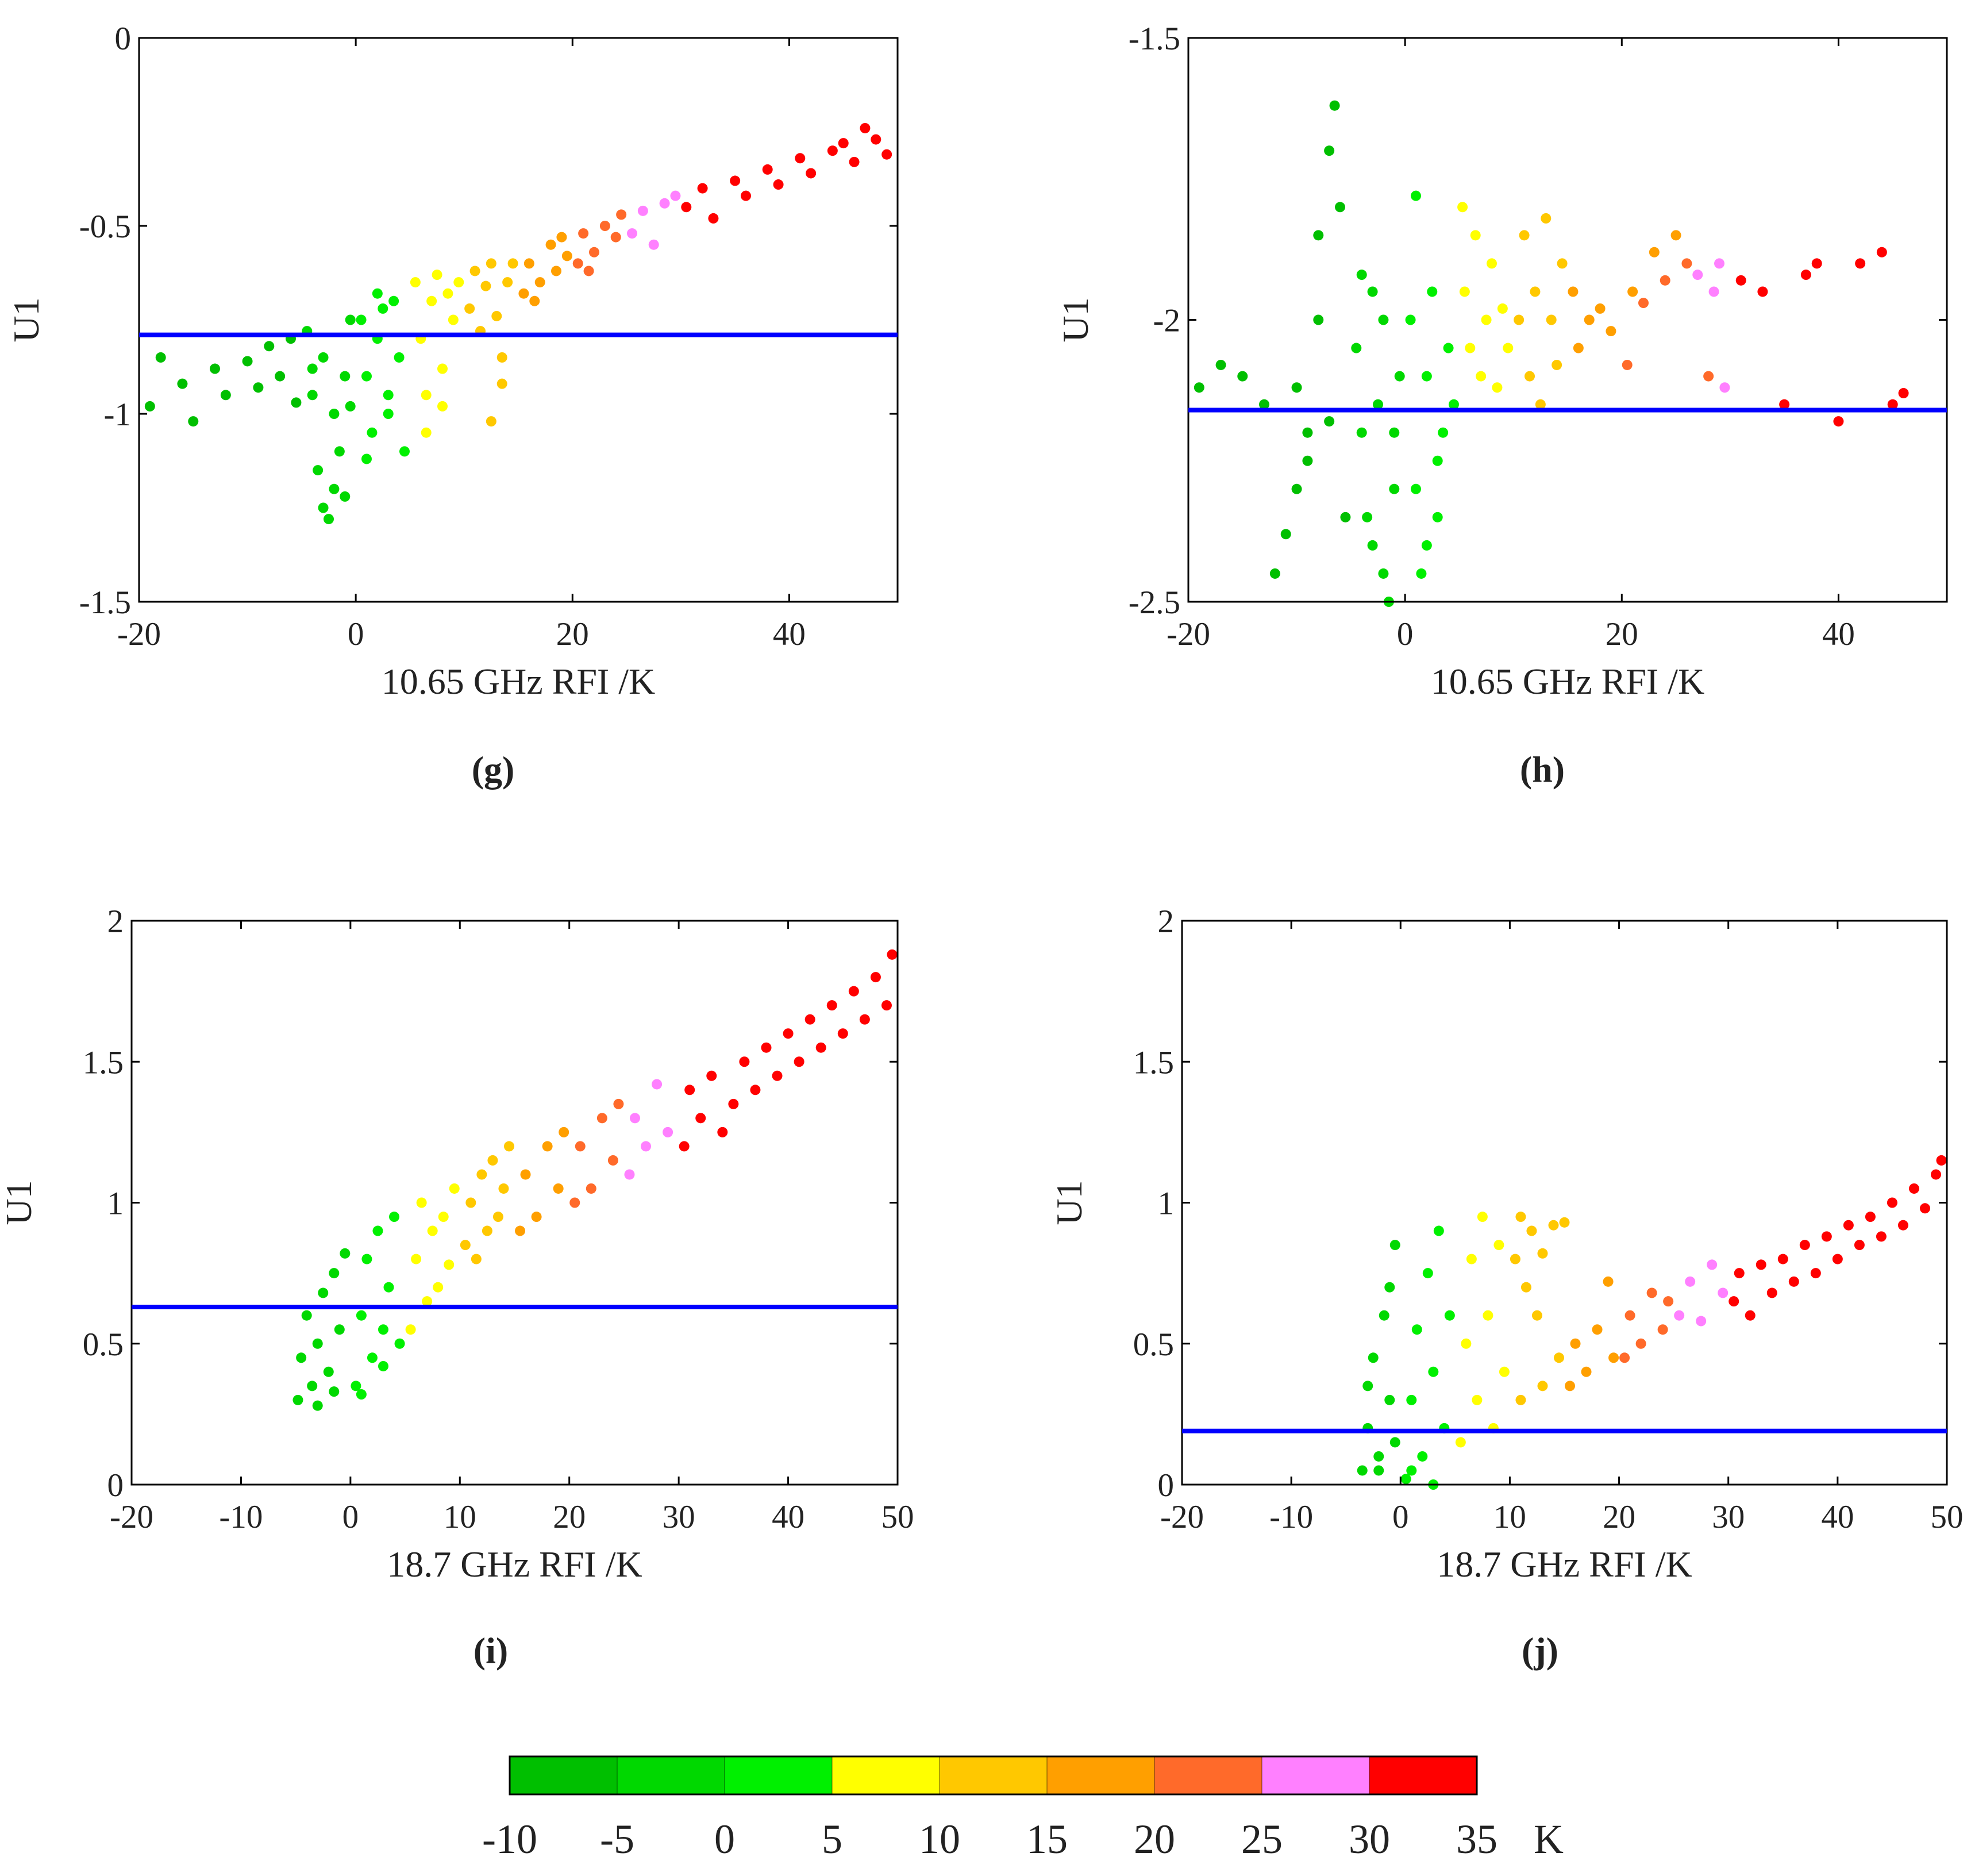 The width and height of the screenshot is (1971, 1876). What do you see at coordinates (1070, 1202) in the screenshot?
I see `y-axis-label: U1` at bounding box center [1070, 1202].